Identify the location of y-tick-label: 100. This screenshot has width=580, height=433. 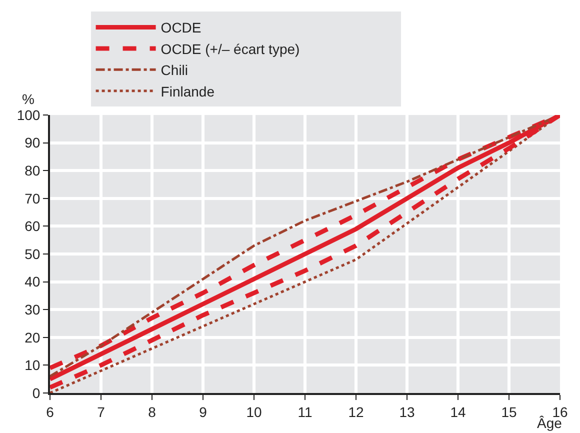
(28, 114).